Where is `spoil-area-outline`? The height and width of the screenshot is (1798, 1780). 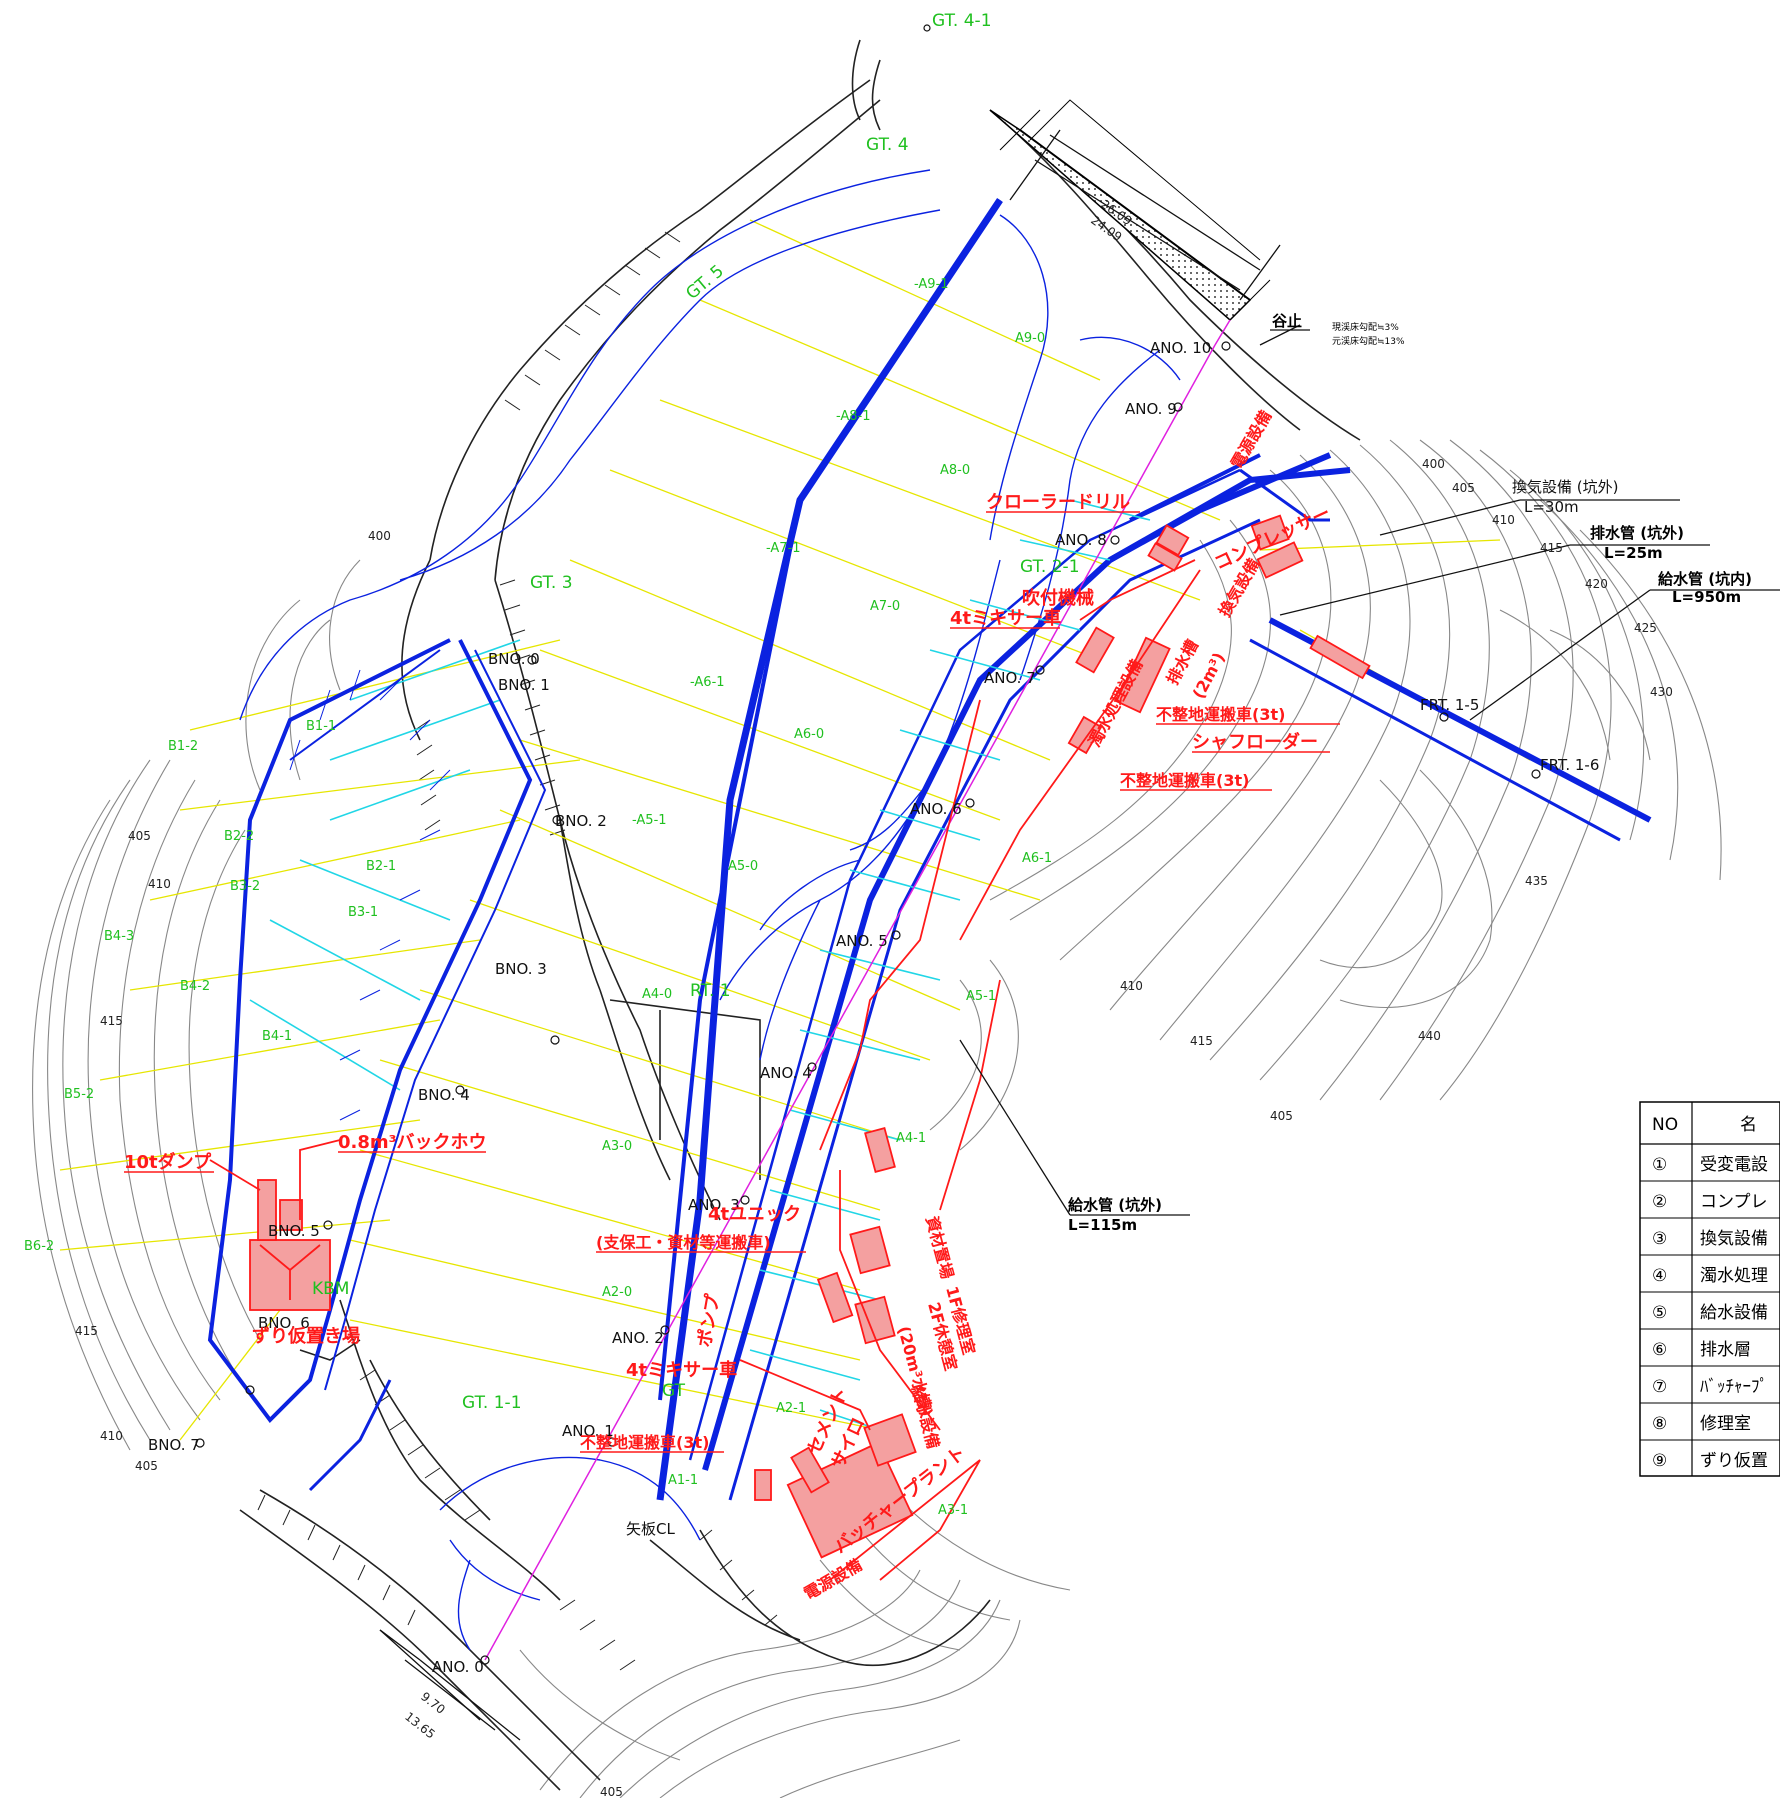 spoil-area-outline is located at coordinates (377, 1065).